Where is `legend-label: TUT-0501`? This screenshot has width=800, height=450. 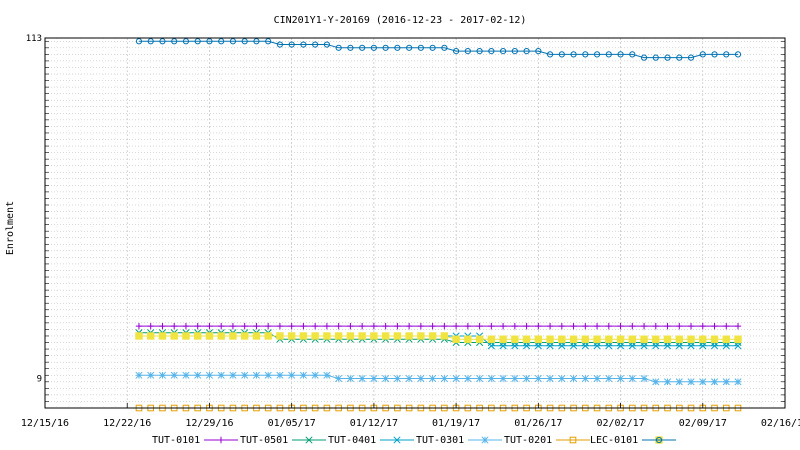
legend-label: TUT-0501 is located at coordinates (264, 440).